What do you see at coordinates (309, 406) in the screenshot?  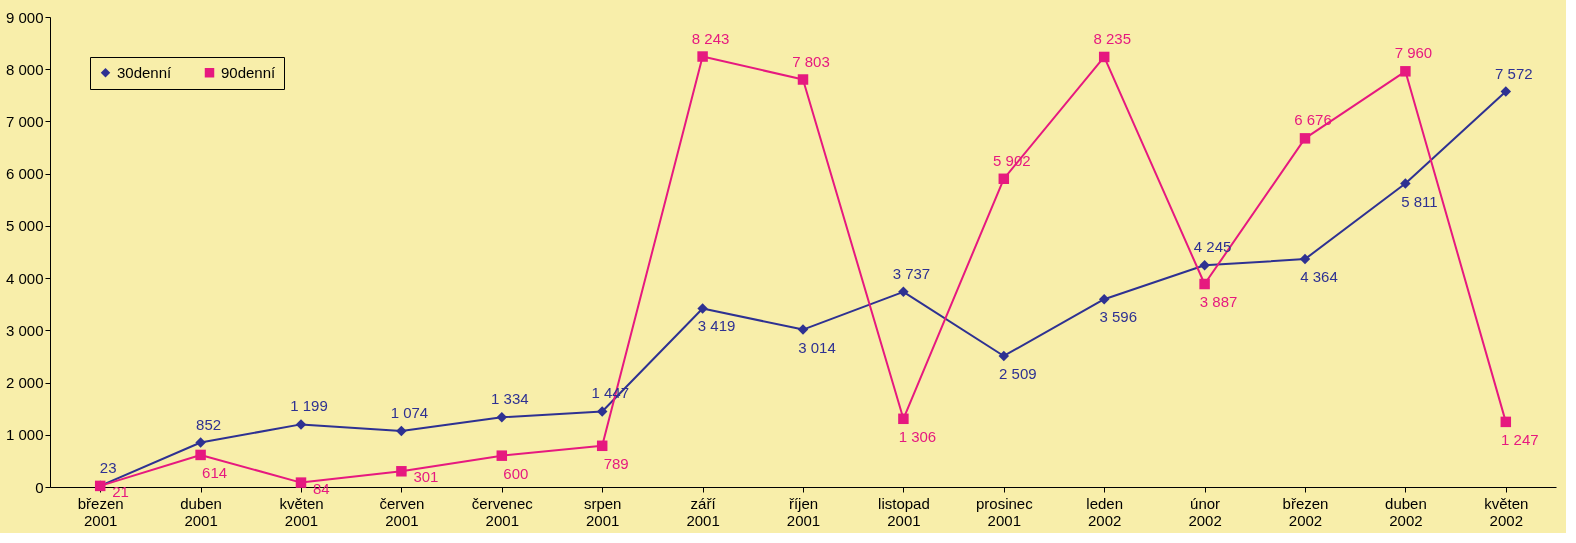 I see `data-label: 1 199` at bounding box center [309, 406].